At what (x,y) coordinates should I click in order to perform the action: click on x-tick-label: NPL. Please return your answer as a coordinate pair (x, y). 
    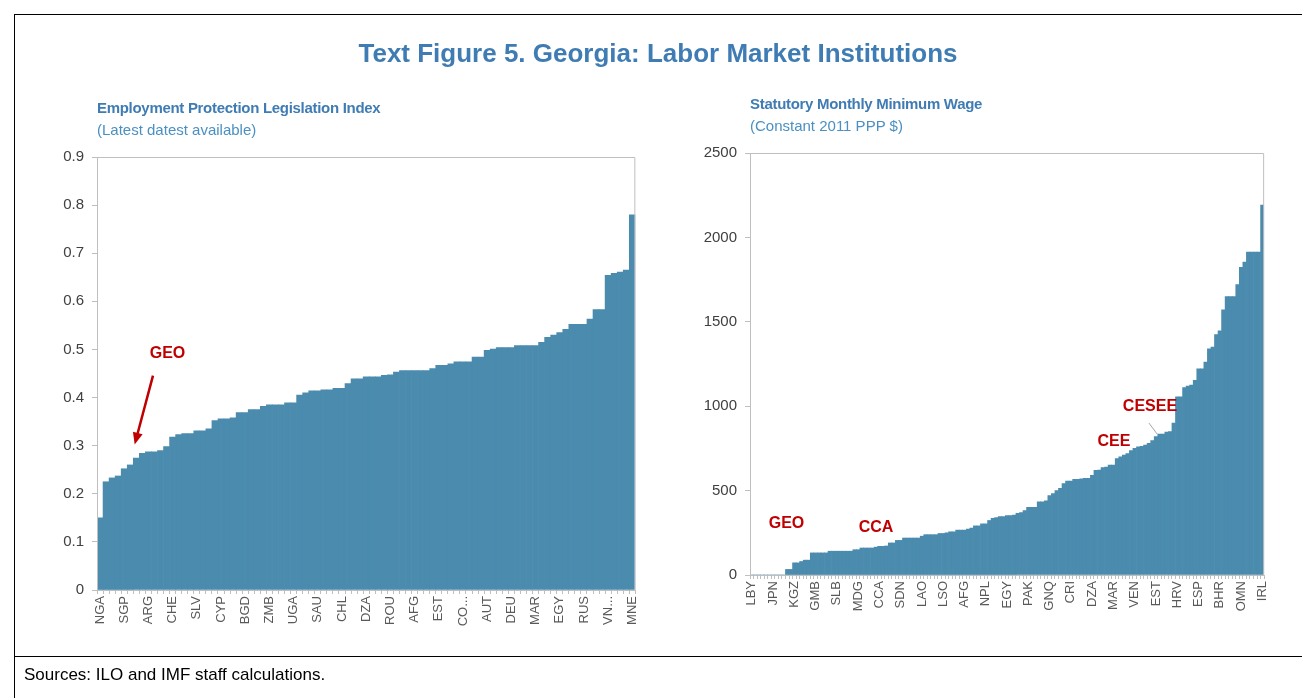
    Looking at the image, I should click on (985, 594).